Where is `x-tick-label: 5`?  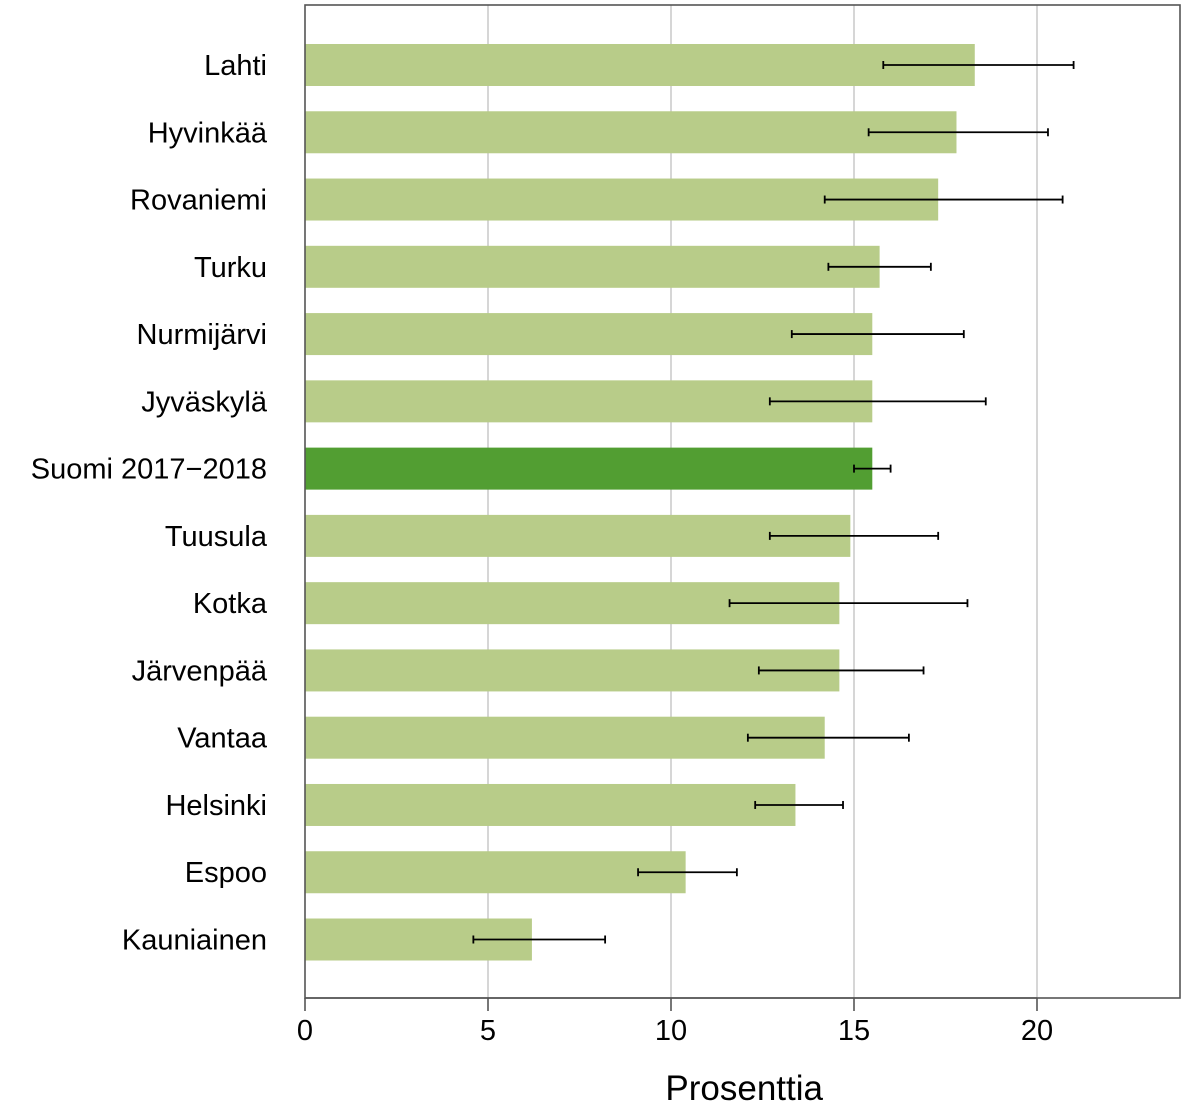 x-tick-label: 5 is located at coordinates (488, 1031).